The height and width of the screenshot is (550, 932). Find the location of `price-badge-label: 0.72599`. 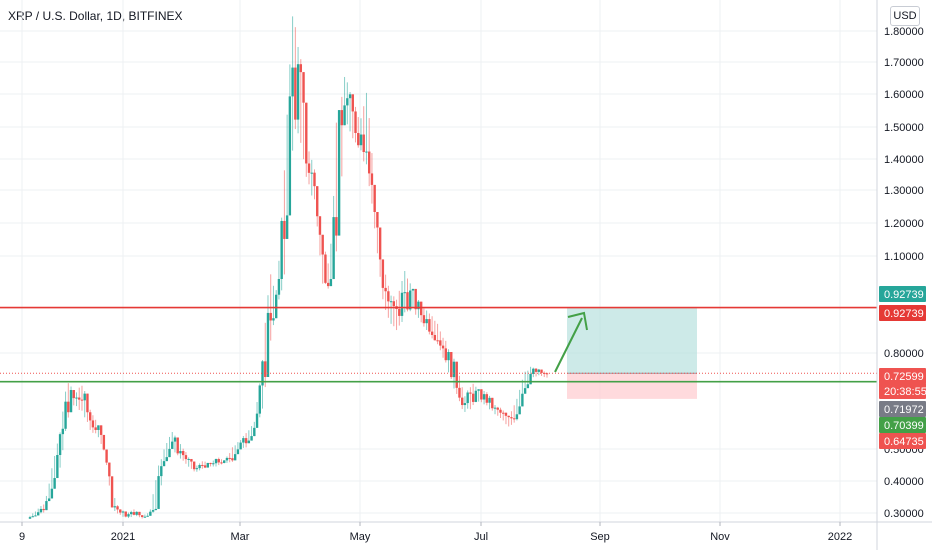

price-badge-label: 0.72599 is located at coordinates (904, 377).